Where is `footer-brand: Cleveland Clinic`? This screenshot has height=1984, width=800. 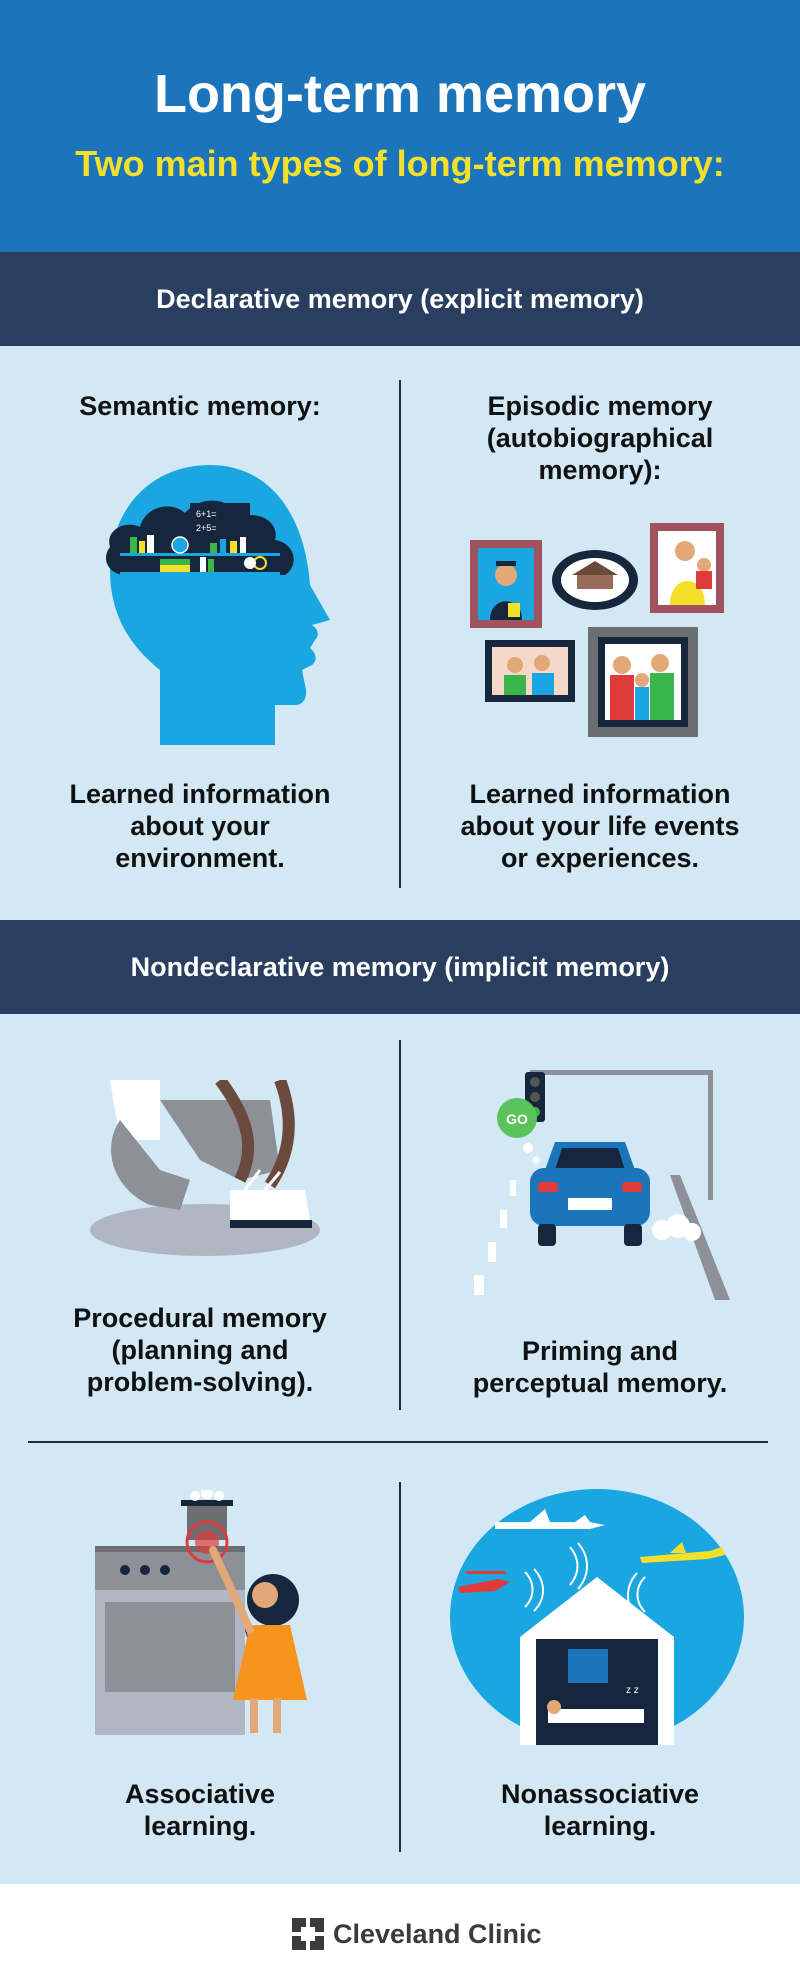 footer-brand: Cleveland Clinic is located at coordinates (437, 1934).